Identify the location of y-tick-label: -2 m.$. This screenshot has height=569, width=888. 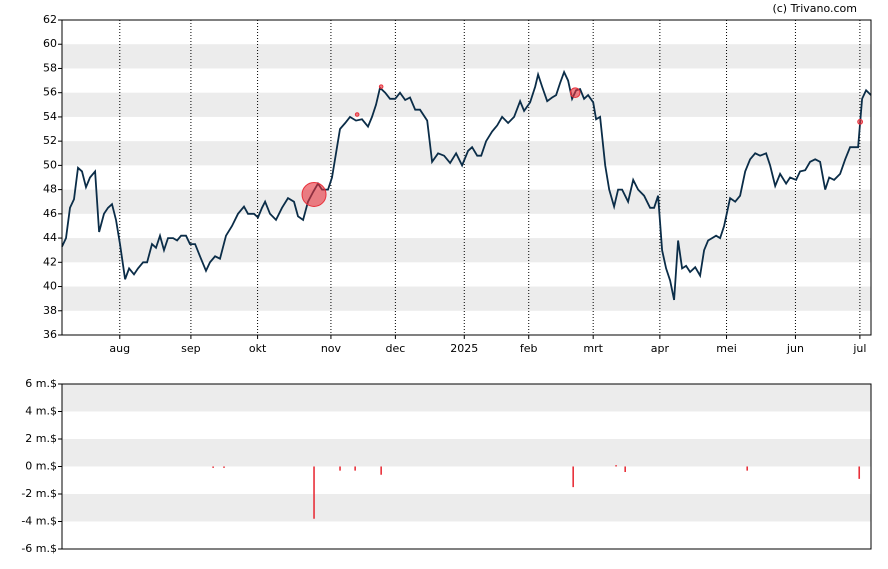
(39, 493).